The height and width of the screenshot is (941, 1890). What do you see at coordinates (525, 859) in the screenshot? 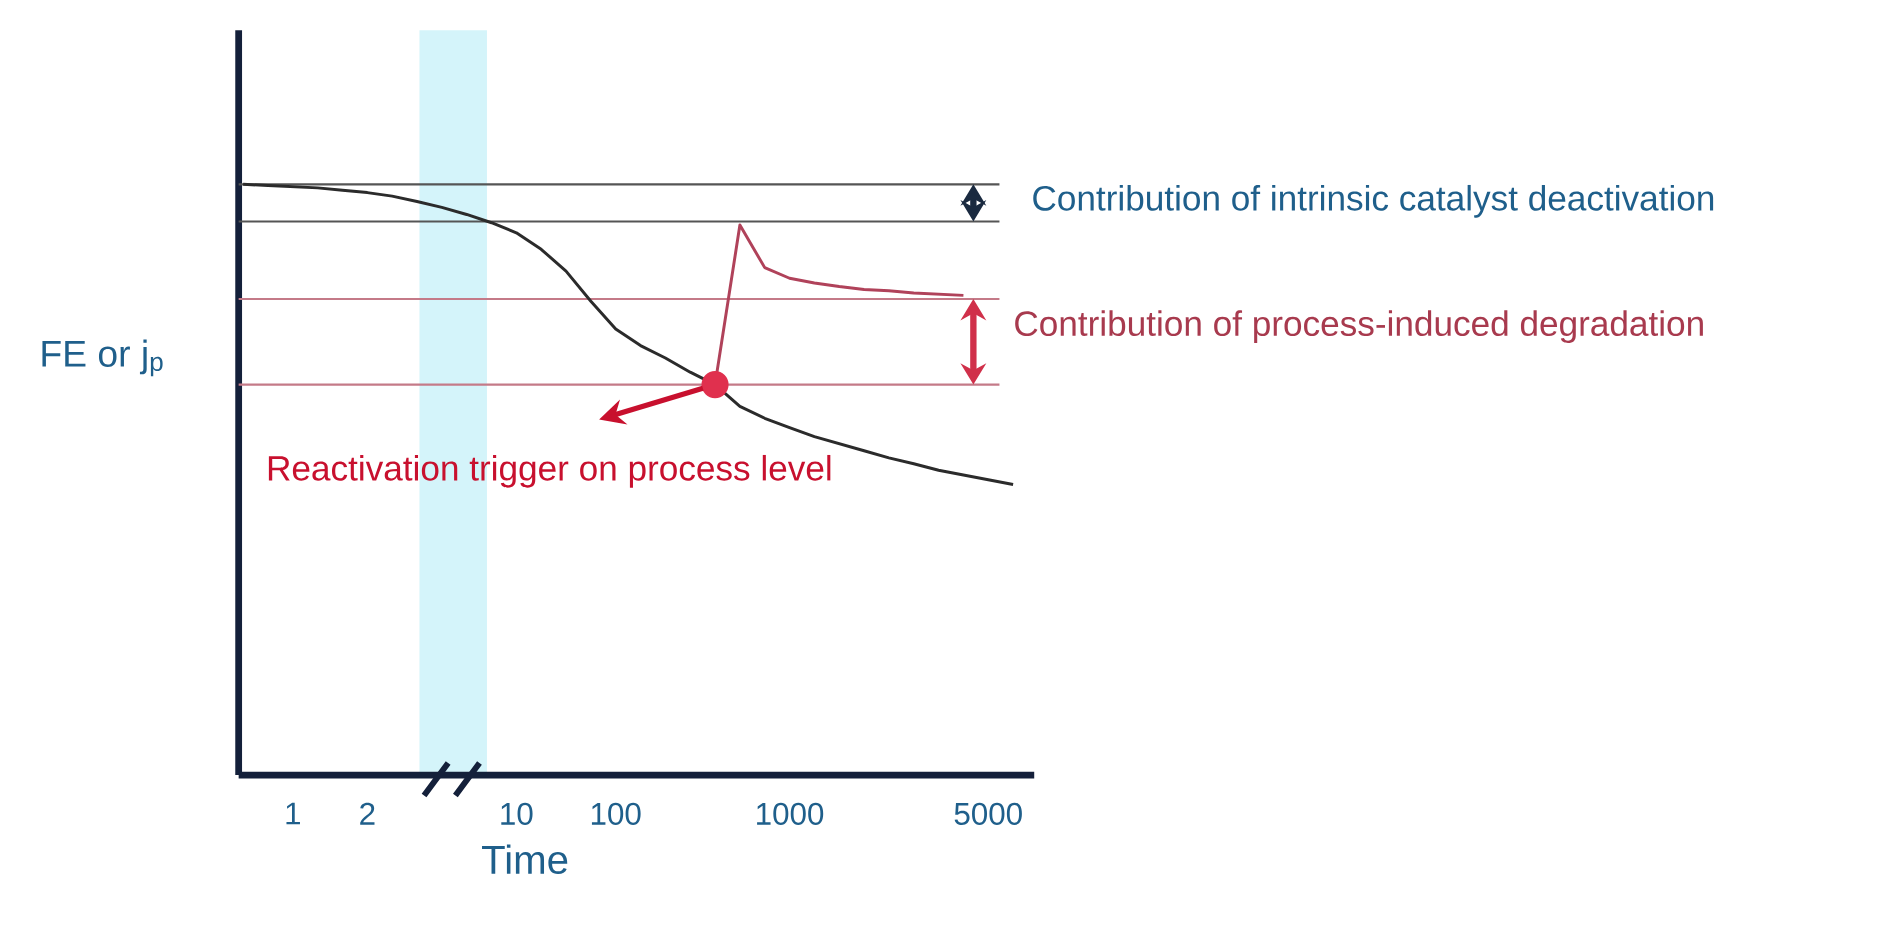
I see `x-axis-title: Time` at bounding box center [525, 859].